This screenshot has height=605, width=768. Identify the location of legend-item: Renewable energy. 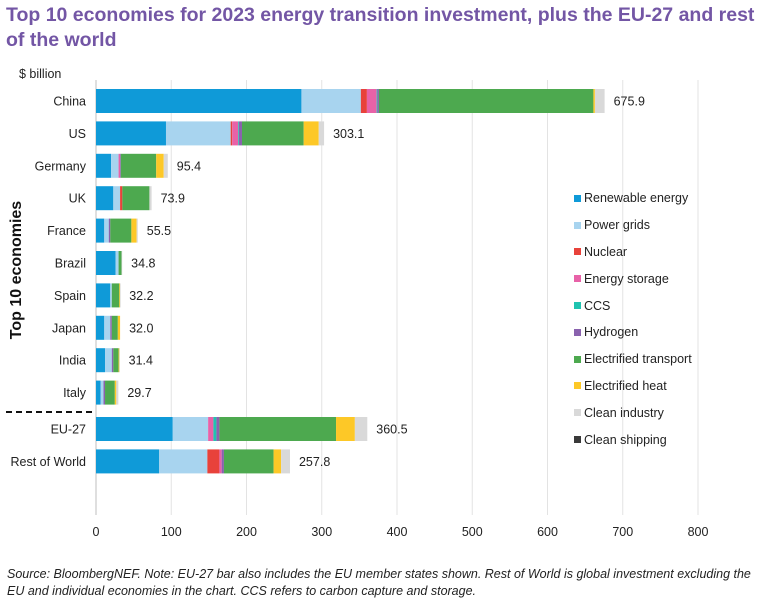
(633, 198).